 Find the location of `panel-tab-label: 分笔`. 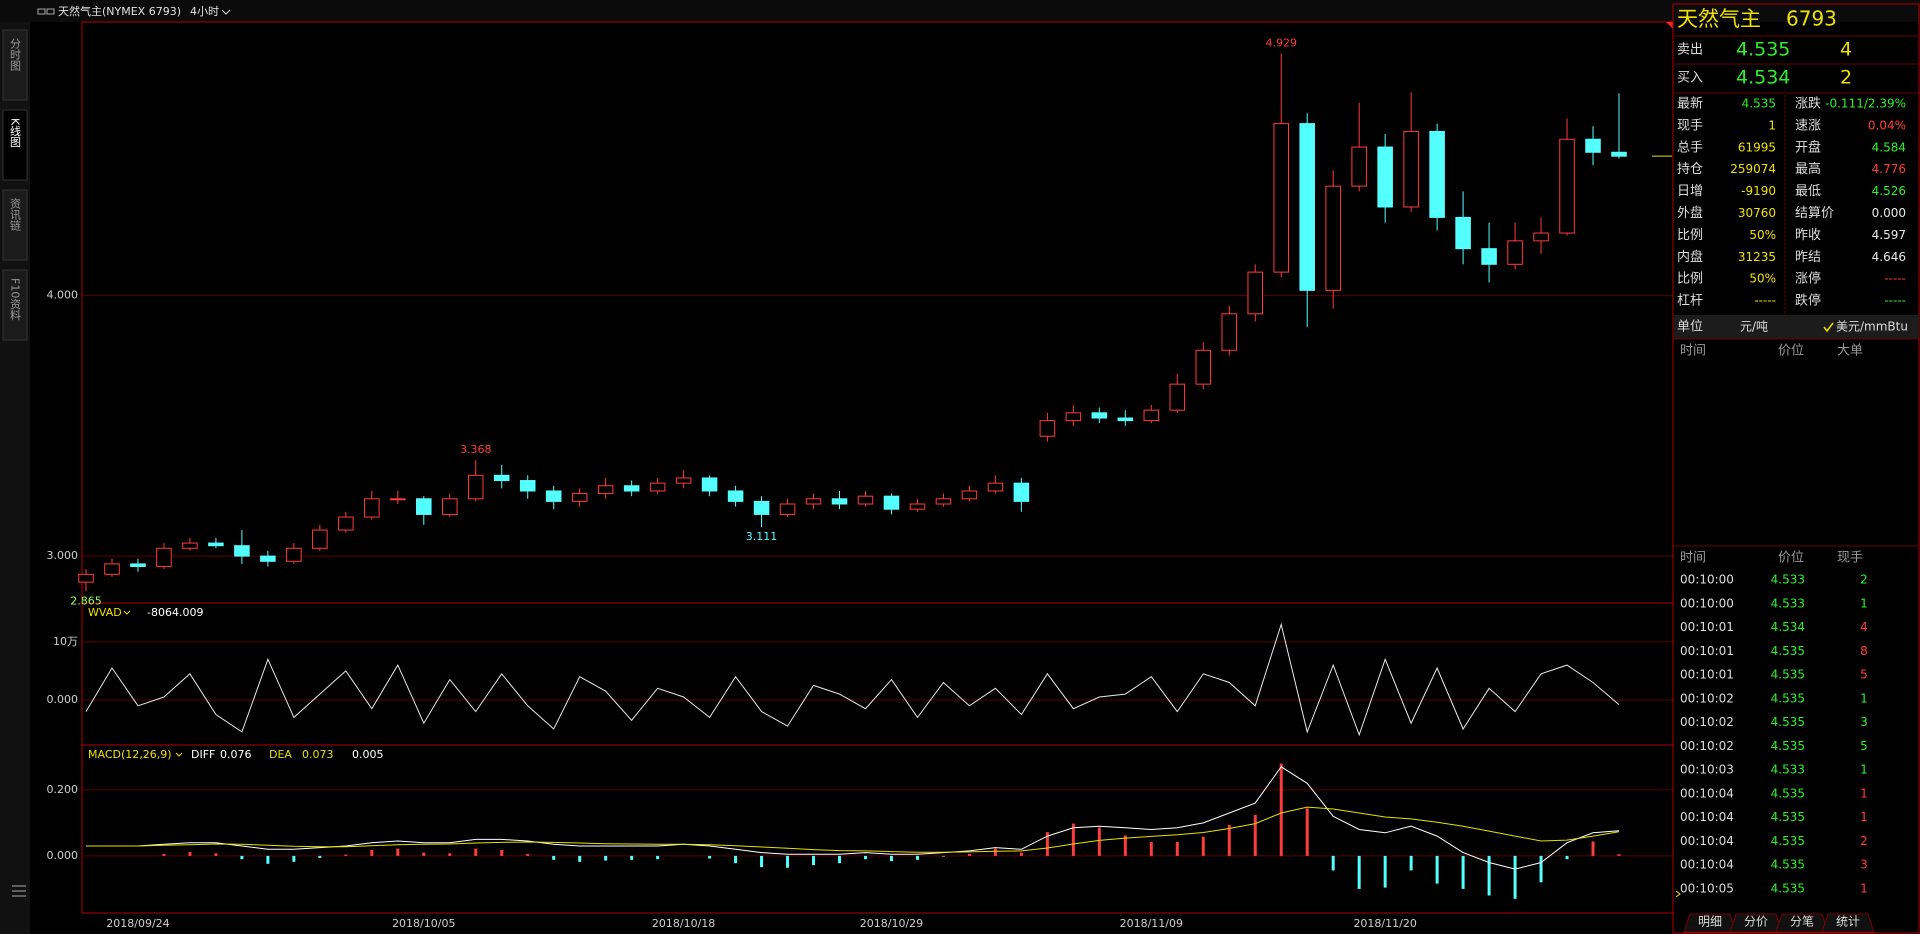

panel-tab-label: 分笔 is located at coordinates (1802, 921).